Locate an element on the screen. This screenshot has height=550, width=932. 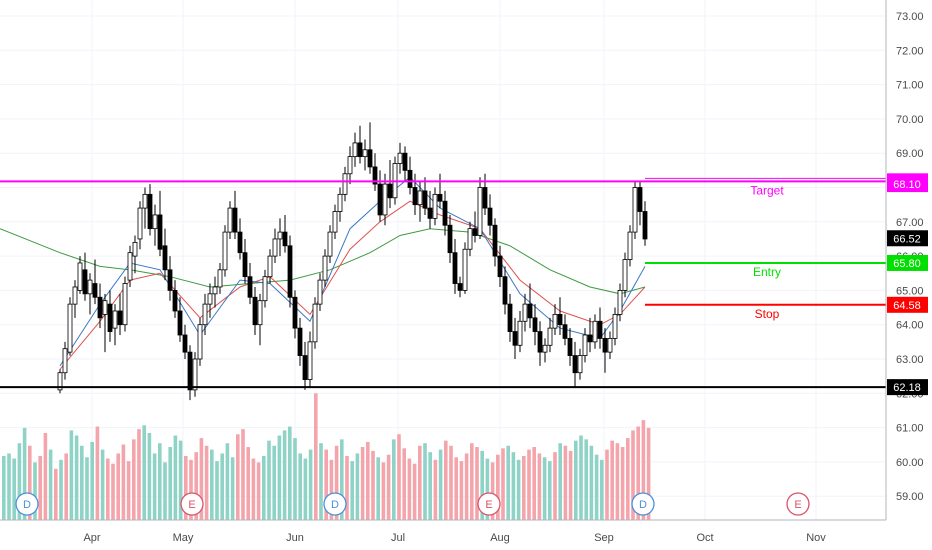
time-tick-label: Oct is located at coordinates (704, 538).